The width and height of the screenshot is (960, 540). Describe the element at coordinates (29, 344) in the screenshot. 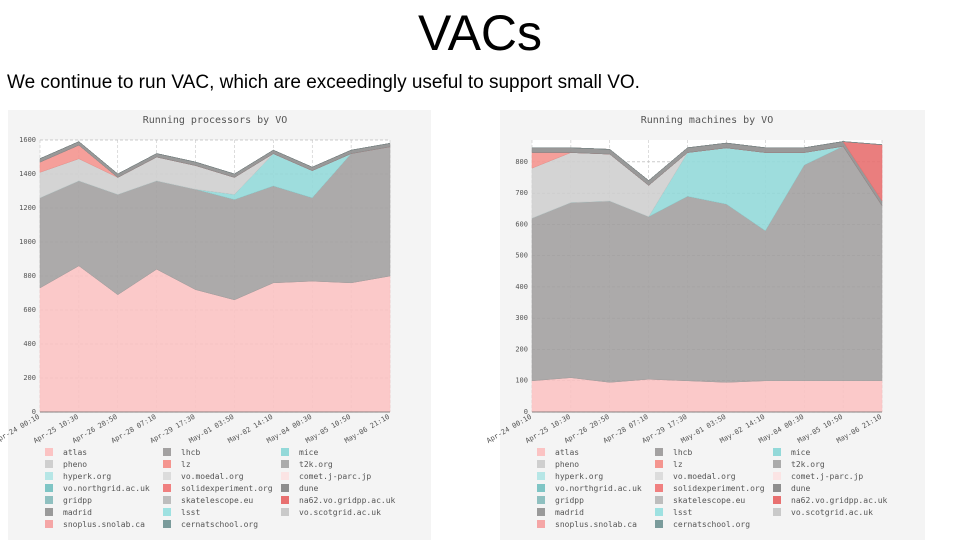

I see `y-tick-label: 400` at that location.